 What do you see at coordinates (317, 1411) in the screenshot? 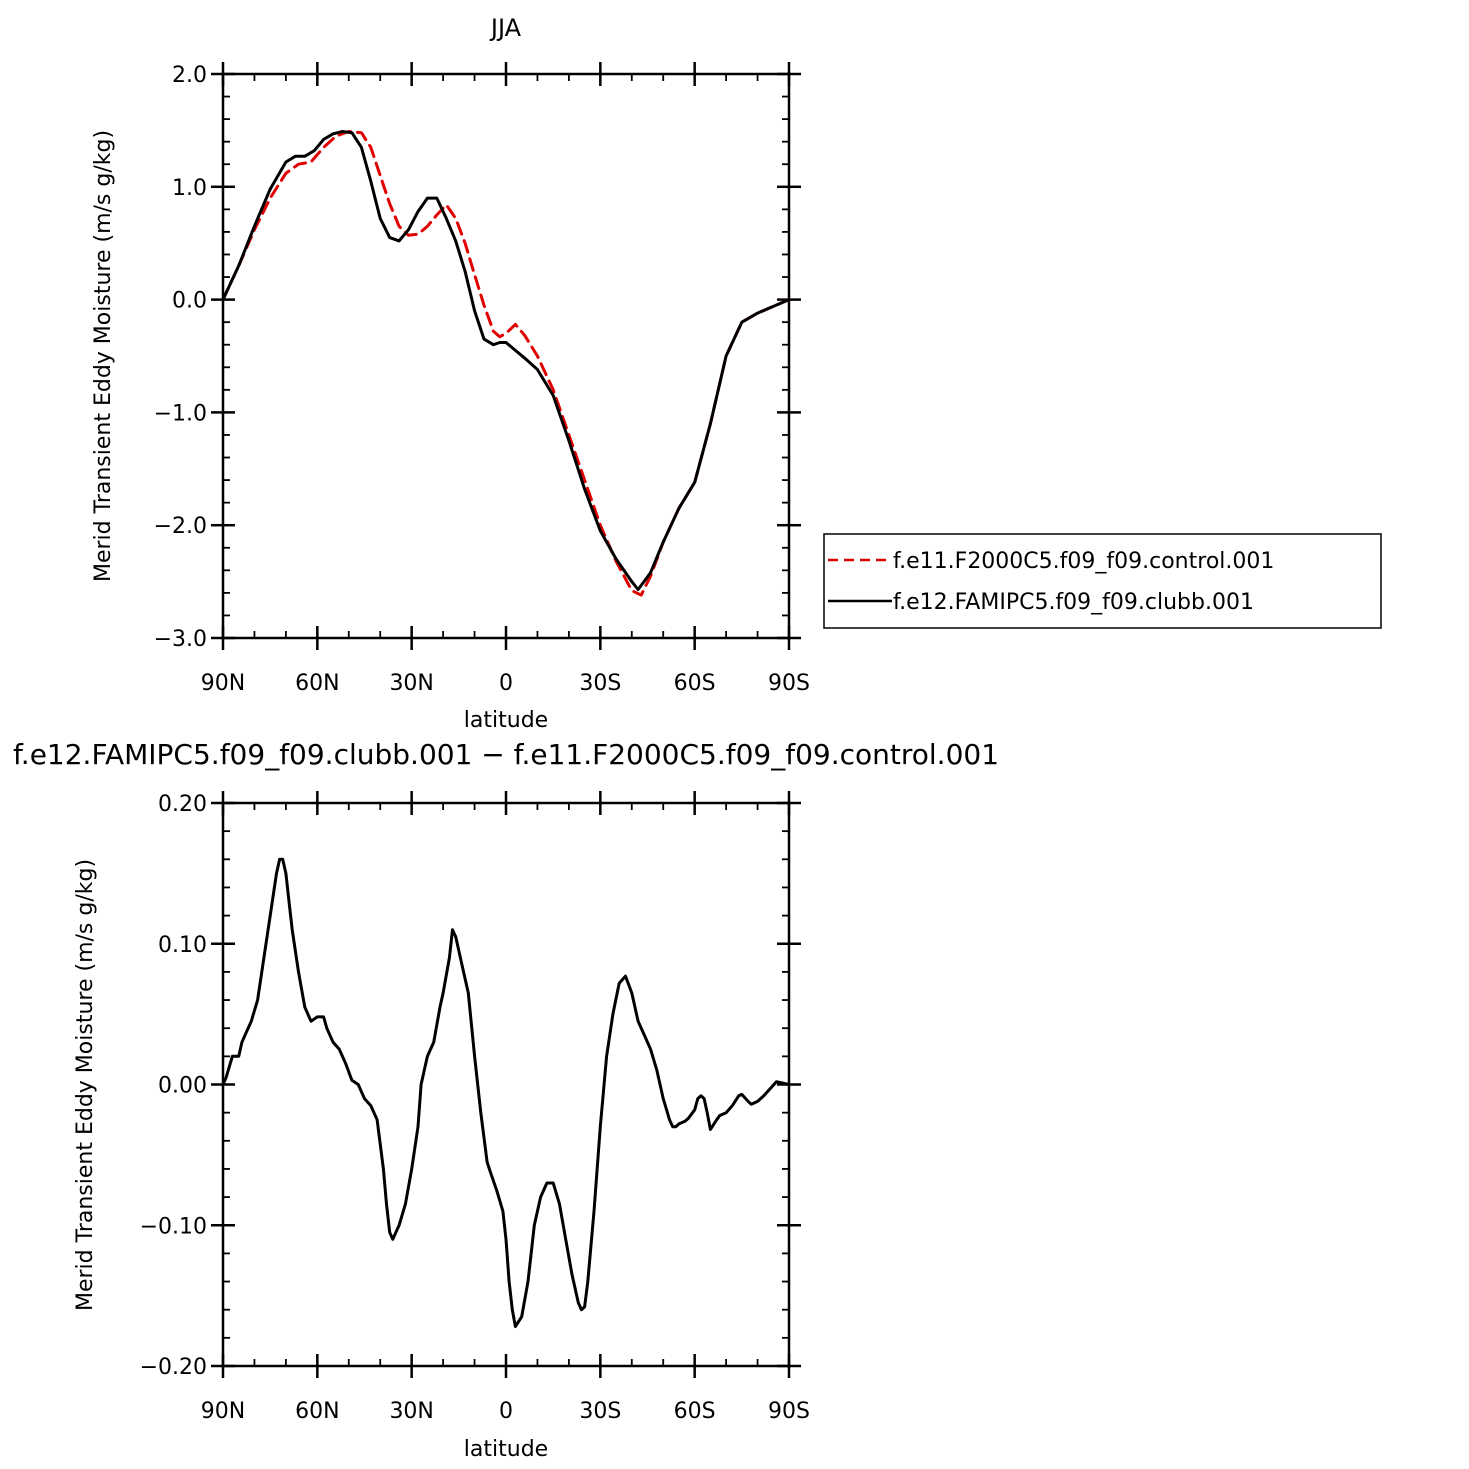
I see `bottom-x-tick-label: 60N` at bounding box center [317, 1411].